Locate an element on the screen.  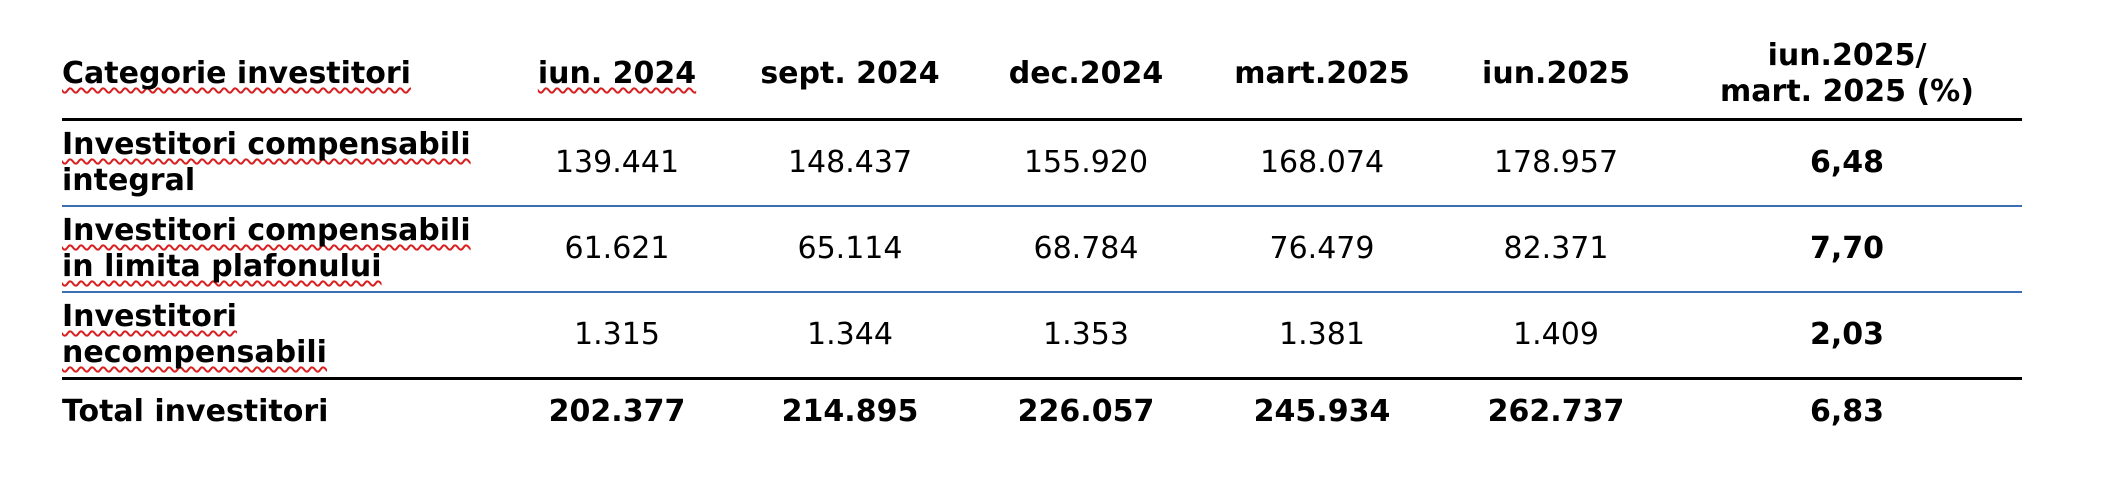
total-value: 262.737 is located at coordinates (1556, 411).